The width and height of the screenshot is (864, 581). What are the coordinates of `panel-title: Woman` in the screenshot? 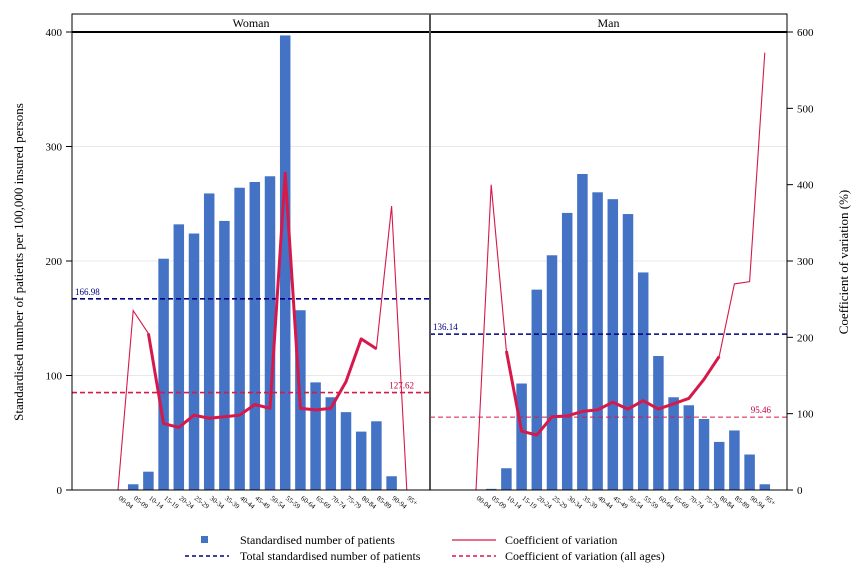 It's located at (250, 23).